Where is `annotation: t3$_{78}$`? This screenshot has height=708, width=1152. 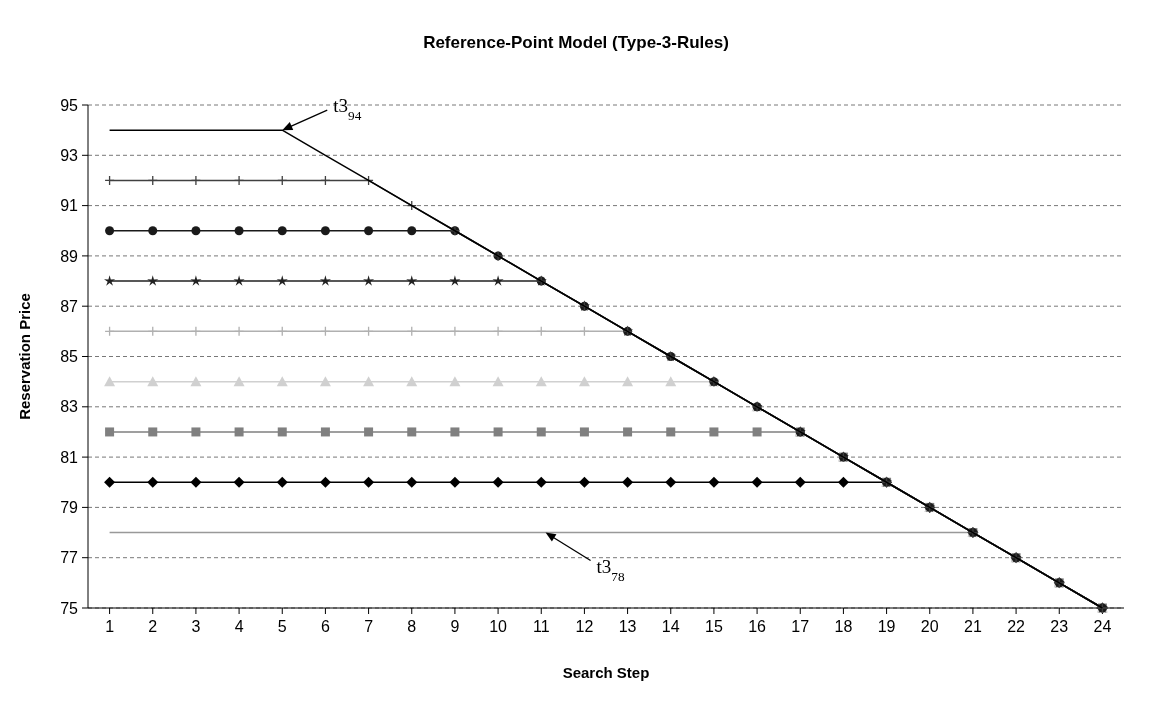
annotation: t3$_{78}$ is located at coordinates (610, 569).